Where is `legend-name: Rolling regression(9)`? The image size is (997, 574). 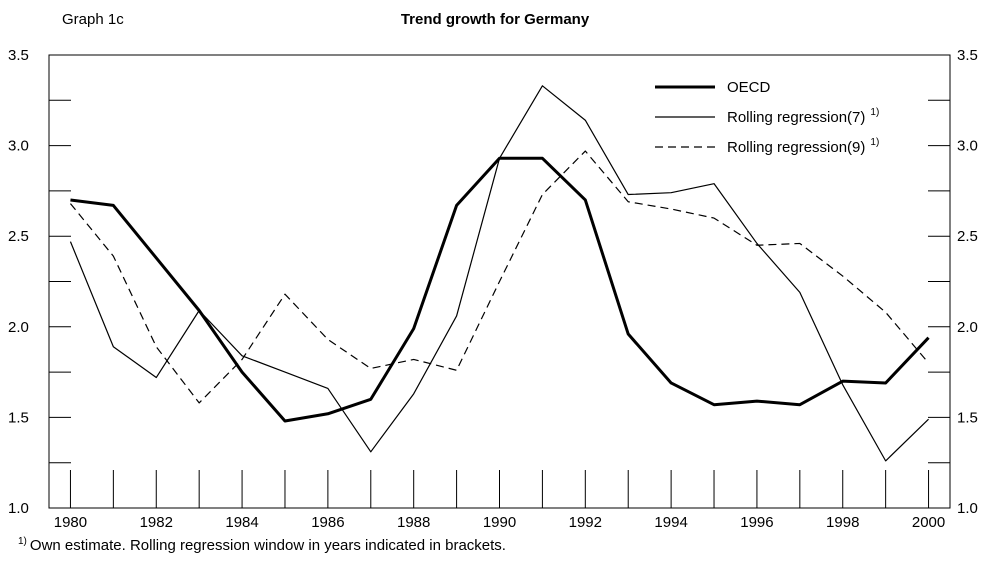 legend-name: Rolling regression(9) is located at coordinates (796, 147).